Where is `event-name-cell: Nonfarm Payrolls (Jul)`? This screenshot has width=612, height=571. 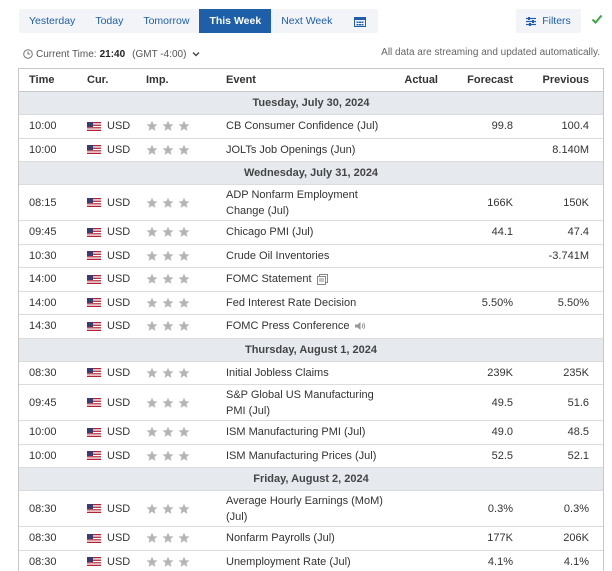
event-name-cell: Nonfarm Payrolls (Jul) is located at coordinates (301, 538).